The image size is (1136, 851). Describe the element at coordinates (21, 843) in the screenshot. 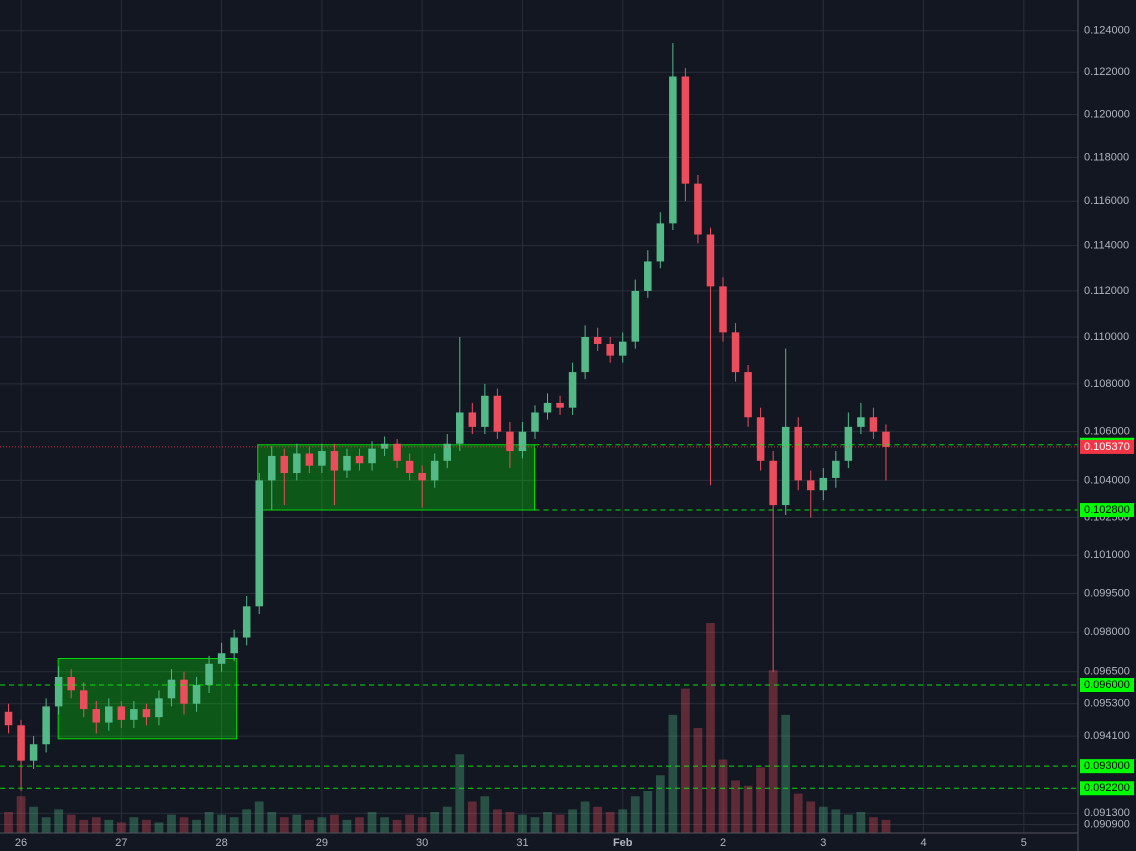

I see `x-tick-label: 26` at that location.